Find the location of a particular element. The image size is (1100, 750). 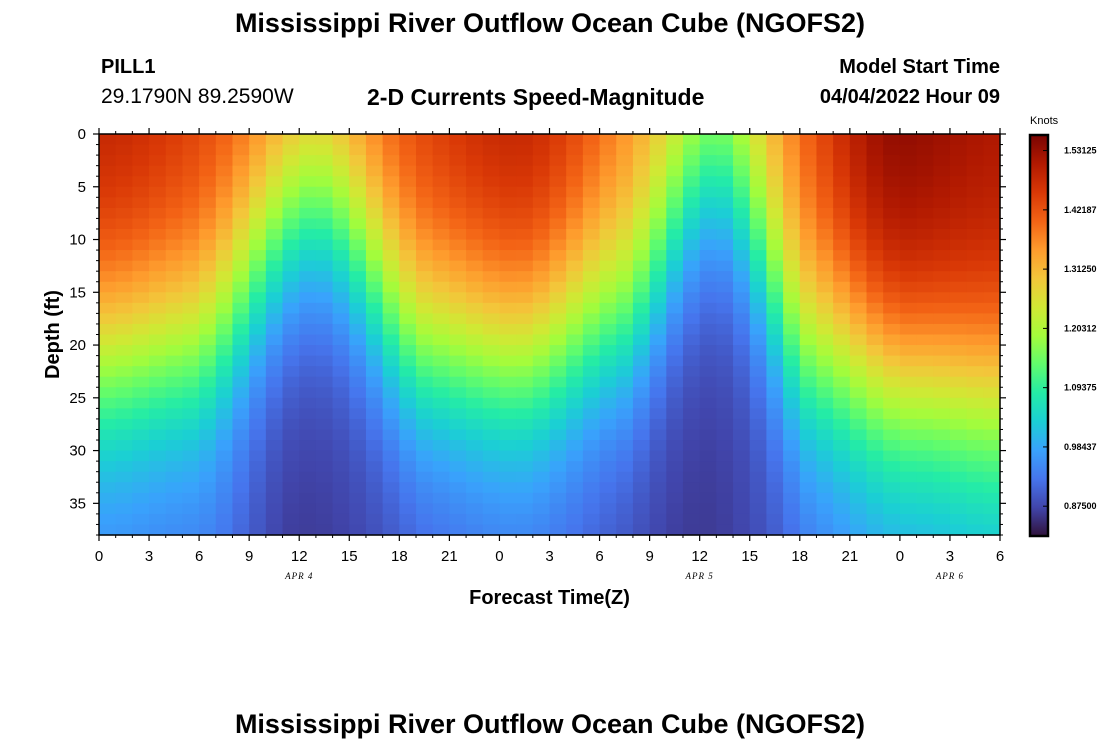

x-tick-label: 12 is located at coordinates (699, 556).